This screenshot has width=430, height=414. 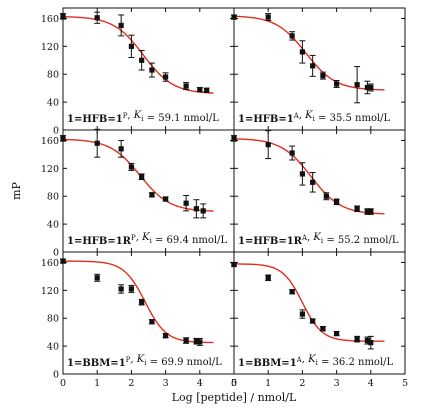 I want to click on panel-annotation: 1=HFB=1RA, Ki = 55.2 nmol/L, so click(x=318, y=239).